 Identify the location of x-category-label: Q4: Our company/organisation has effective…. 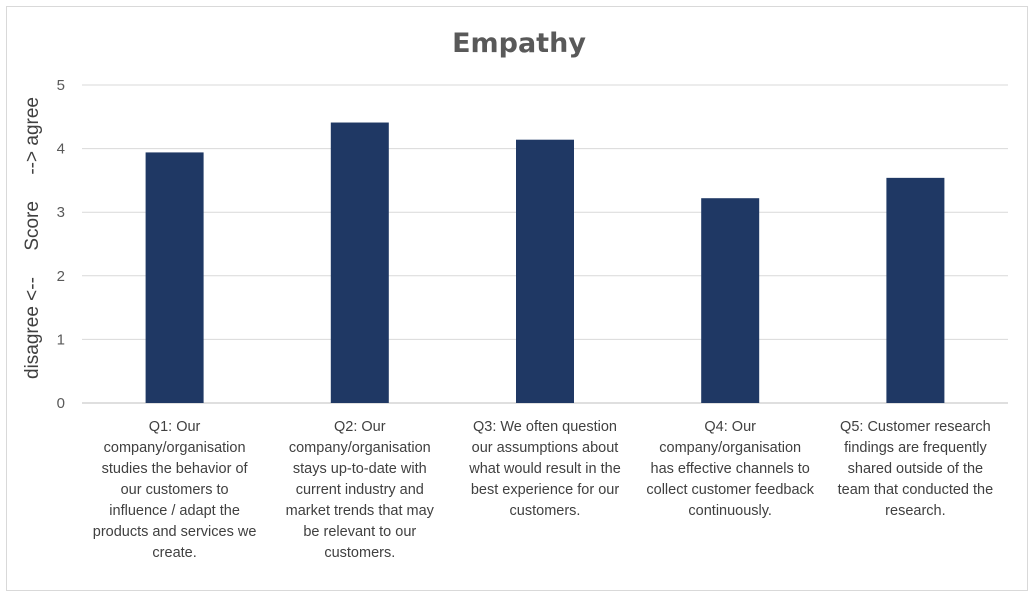
(730, 469).